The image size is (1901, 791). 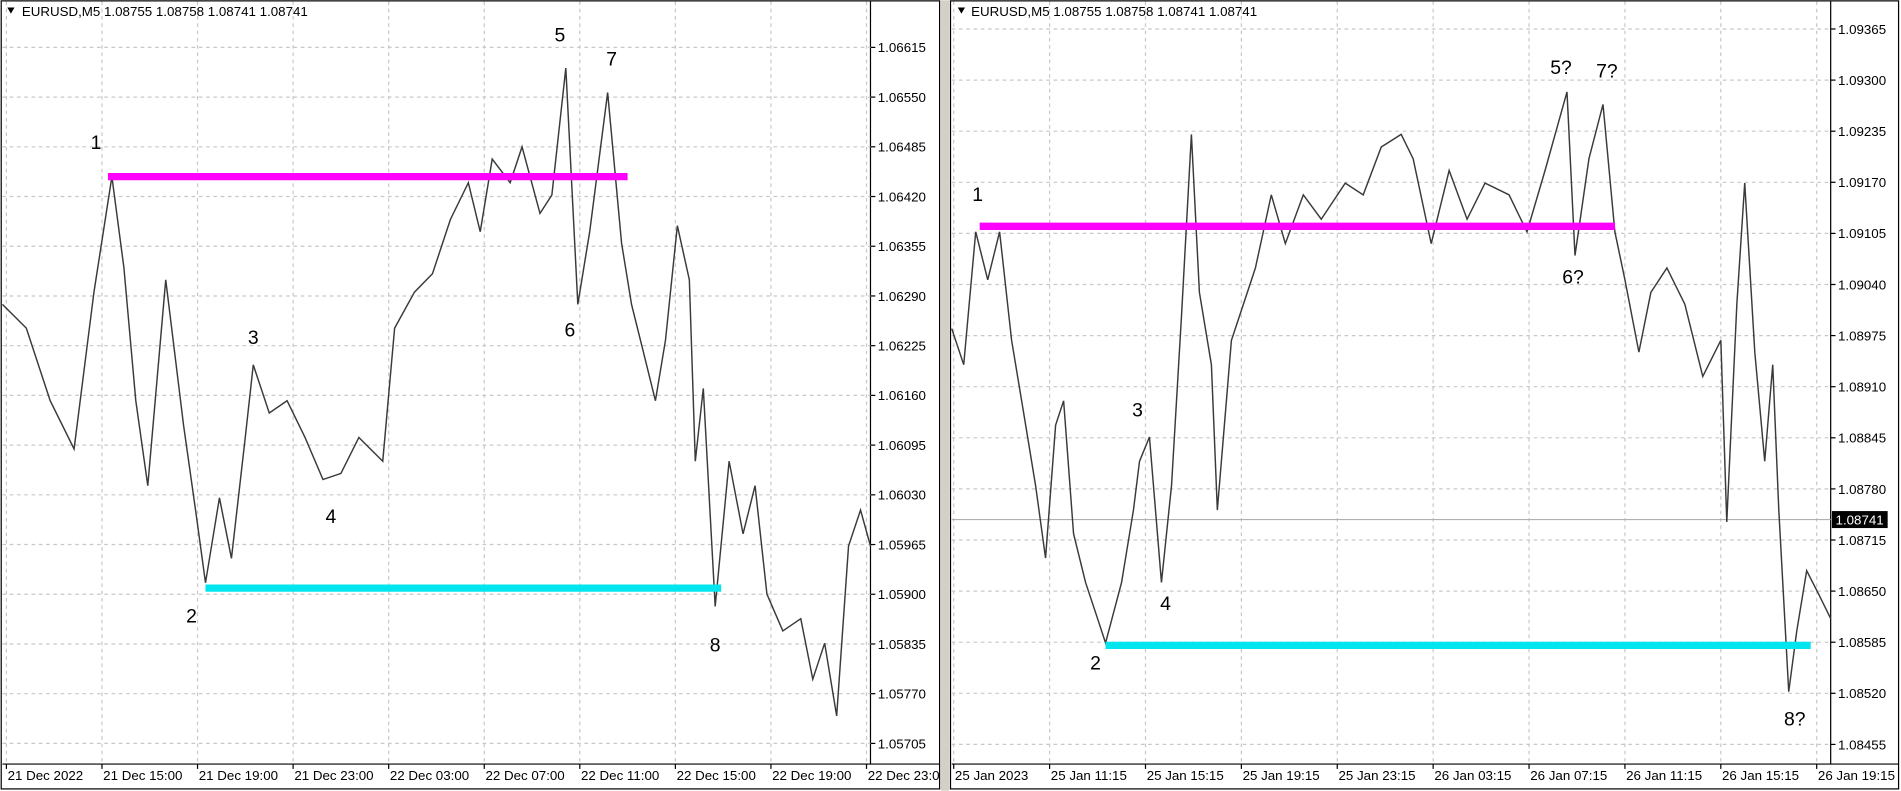 What do you see at coordinates (1862, 744) in the screenshot?
I see `y-tick-label: 1.08455` at bounding box center [1862, 744].